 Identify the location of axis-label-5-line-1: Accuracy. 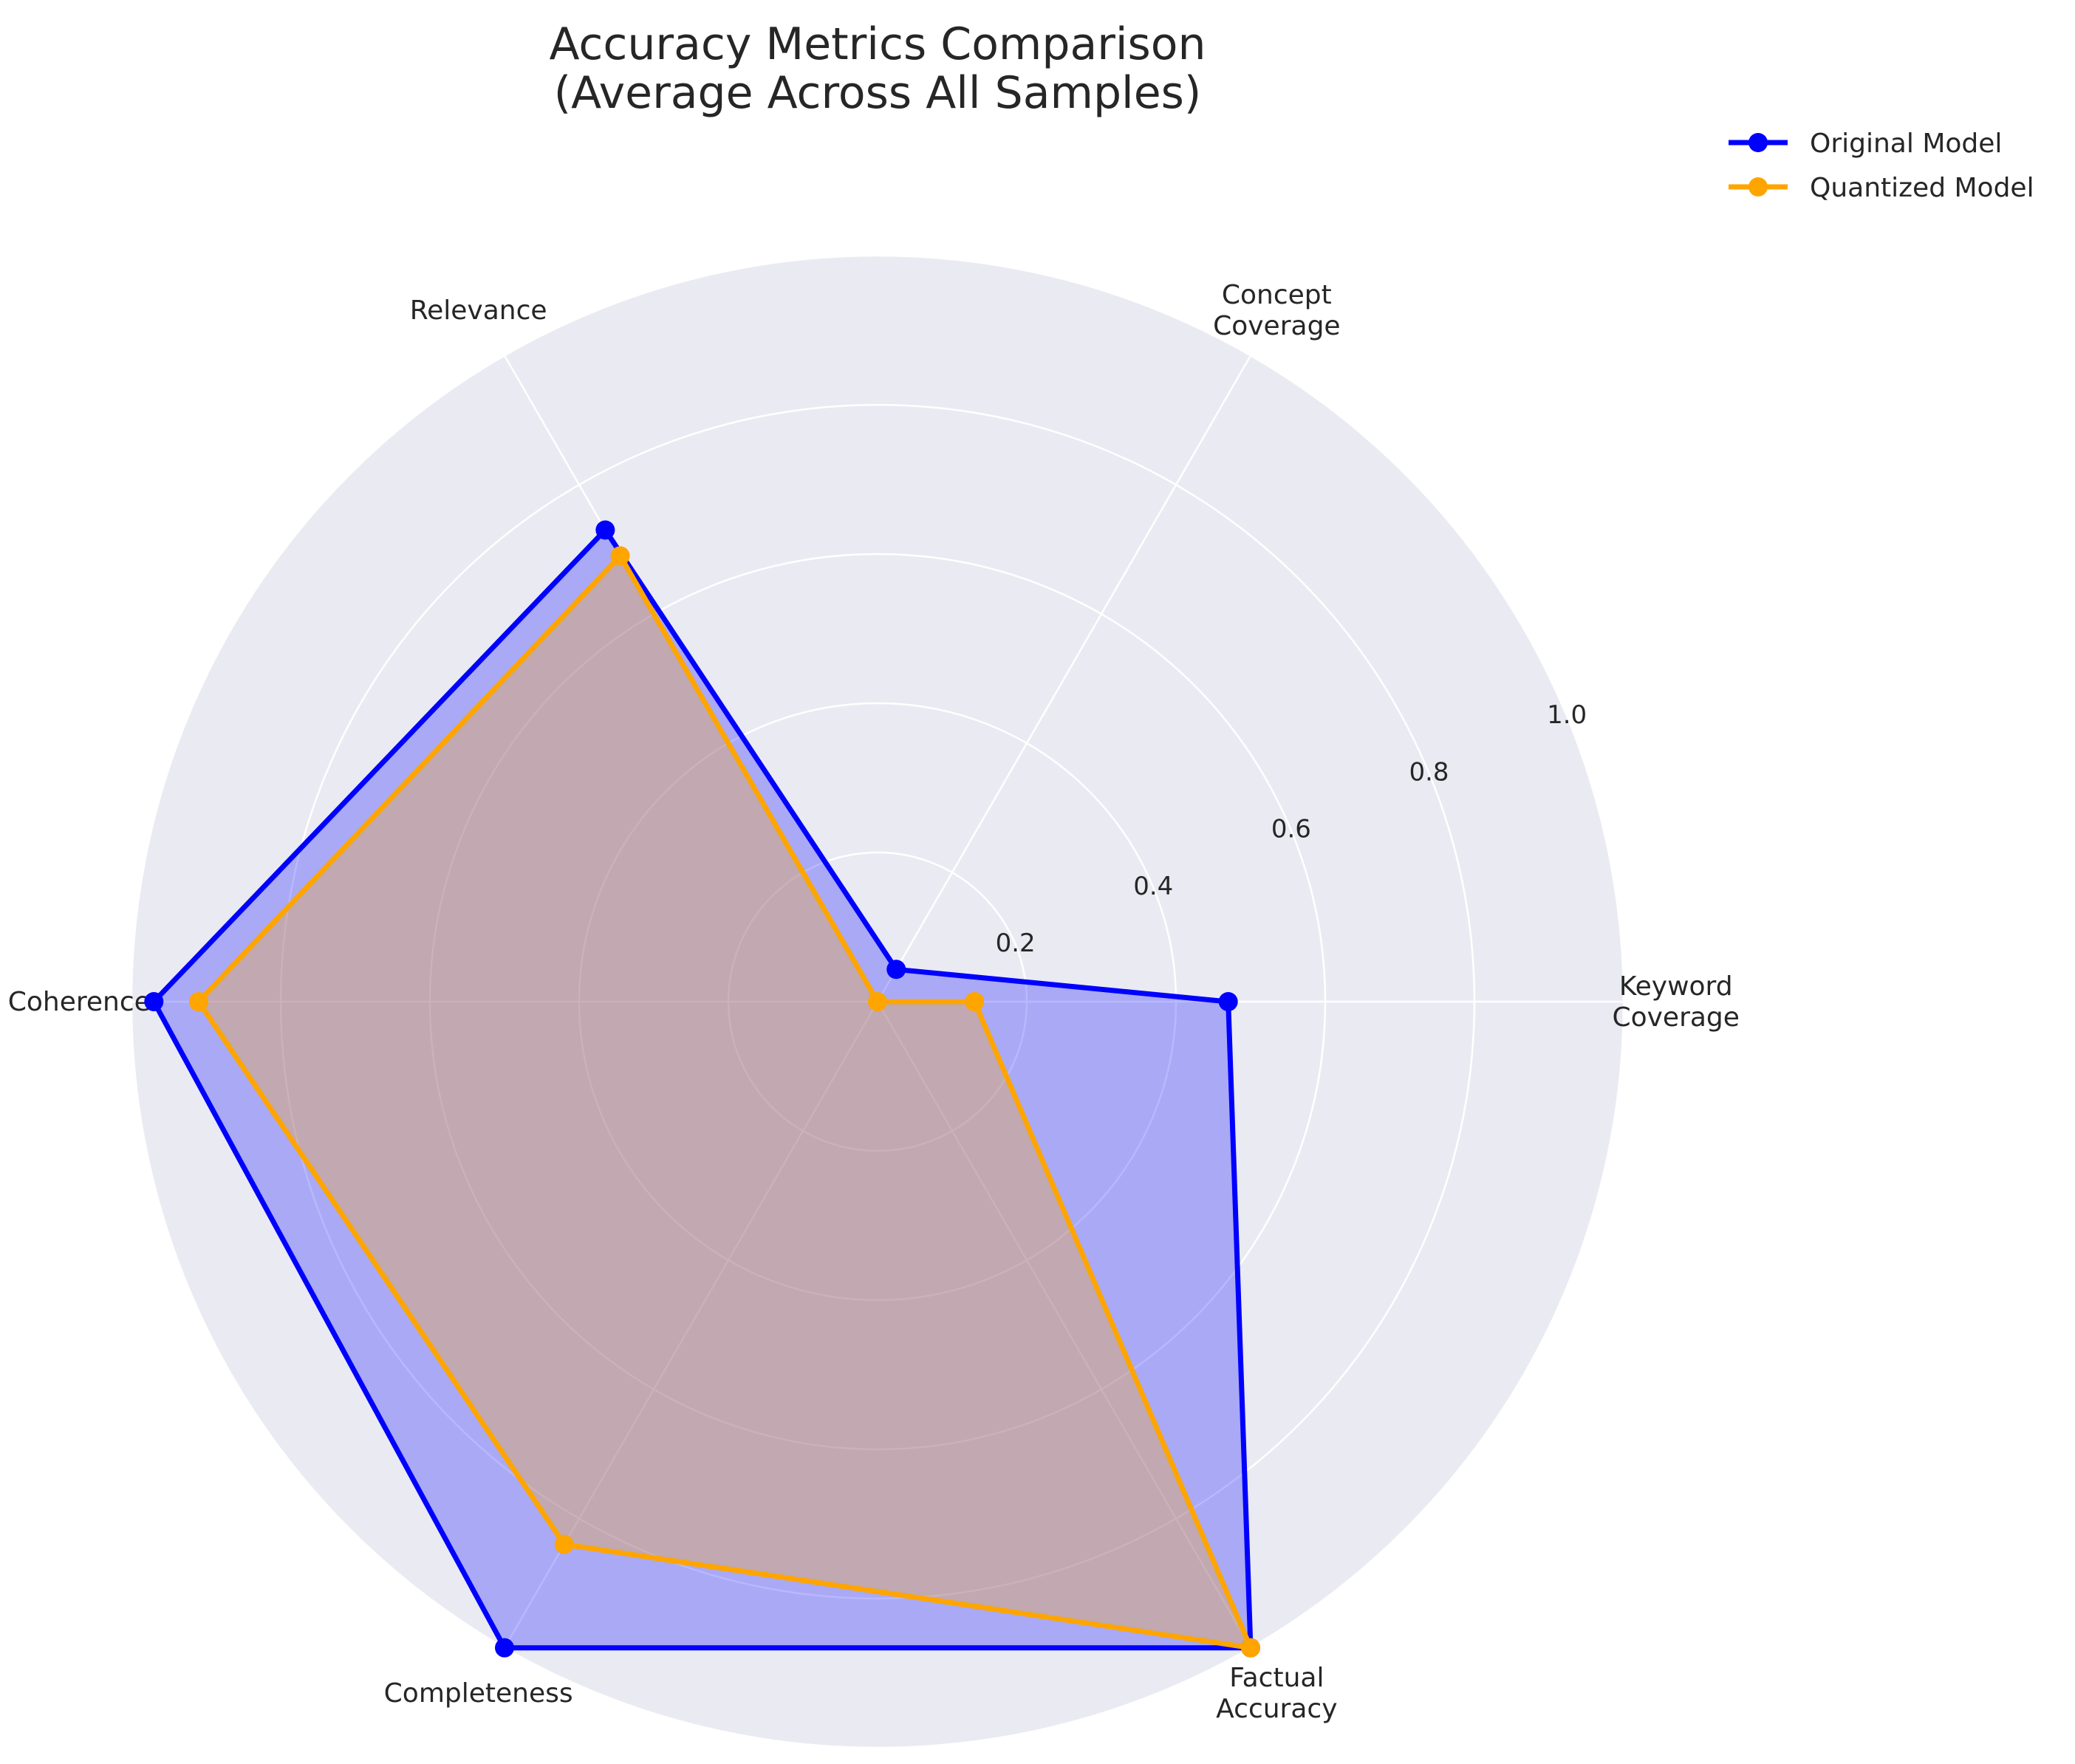
(1276, 1709).